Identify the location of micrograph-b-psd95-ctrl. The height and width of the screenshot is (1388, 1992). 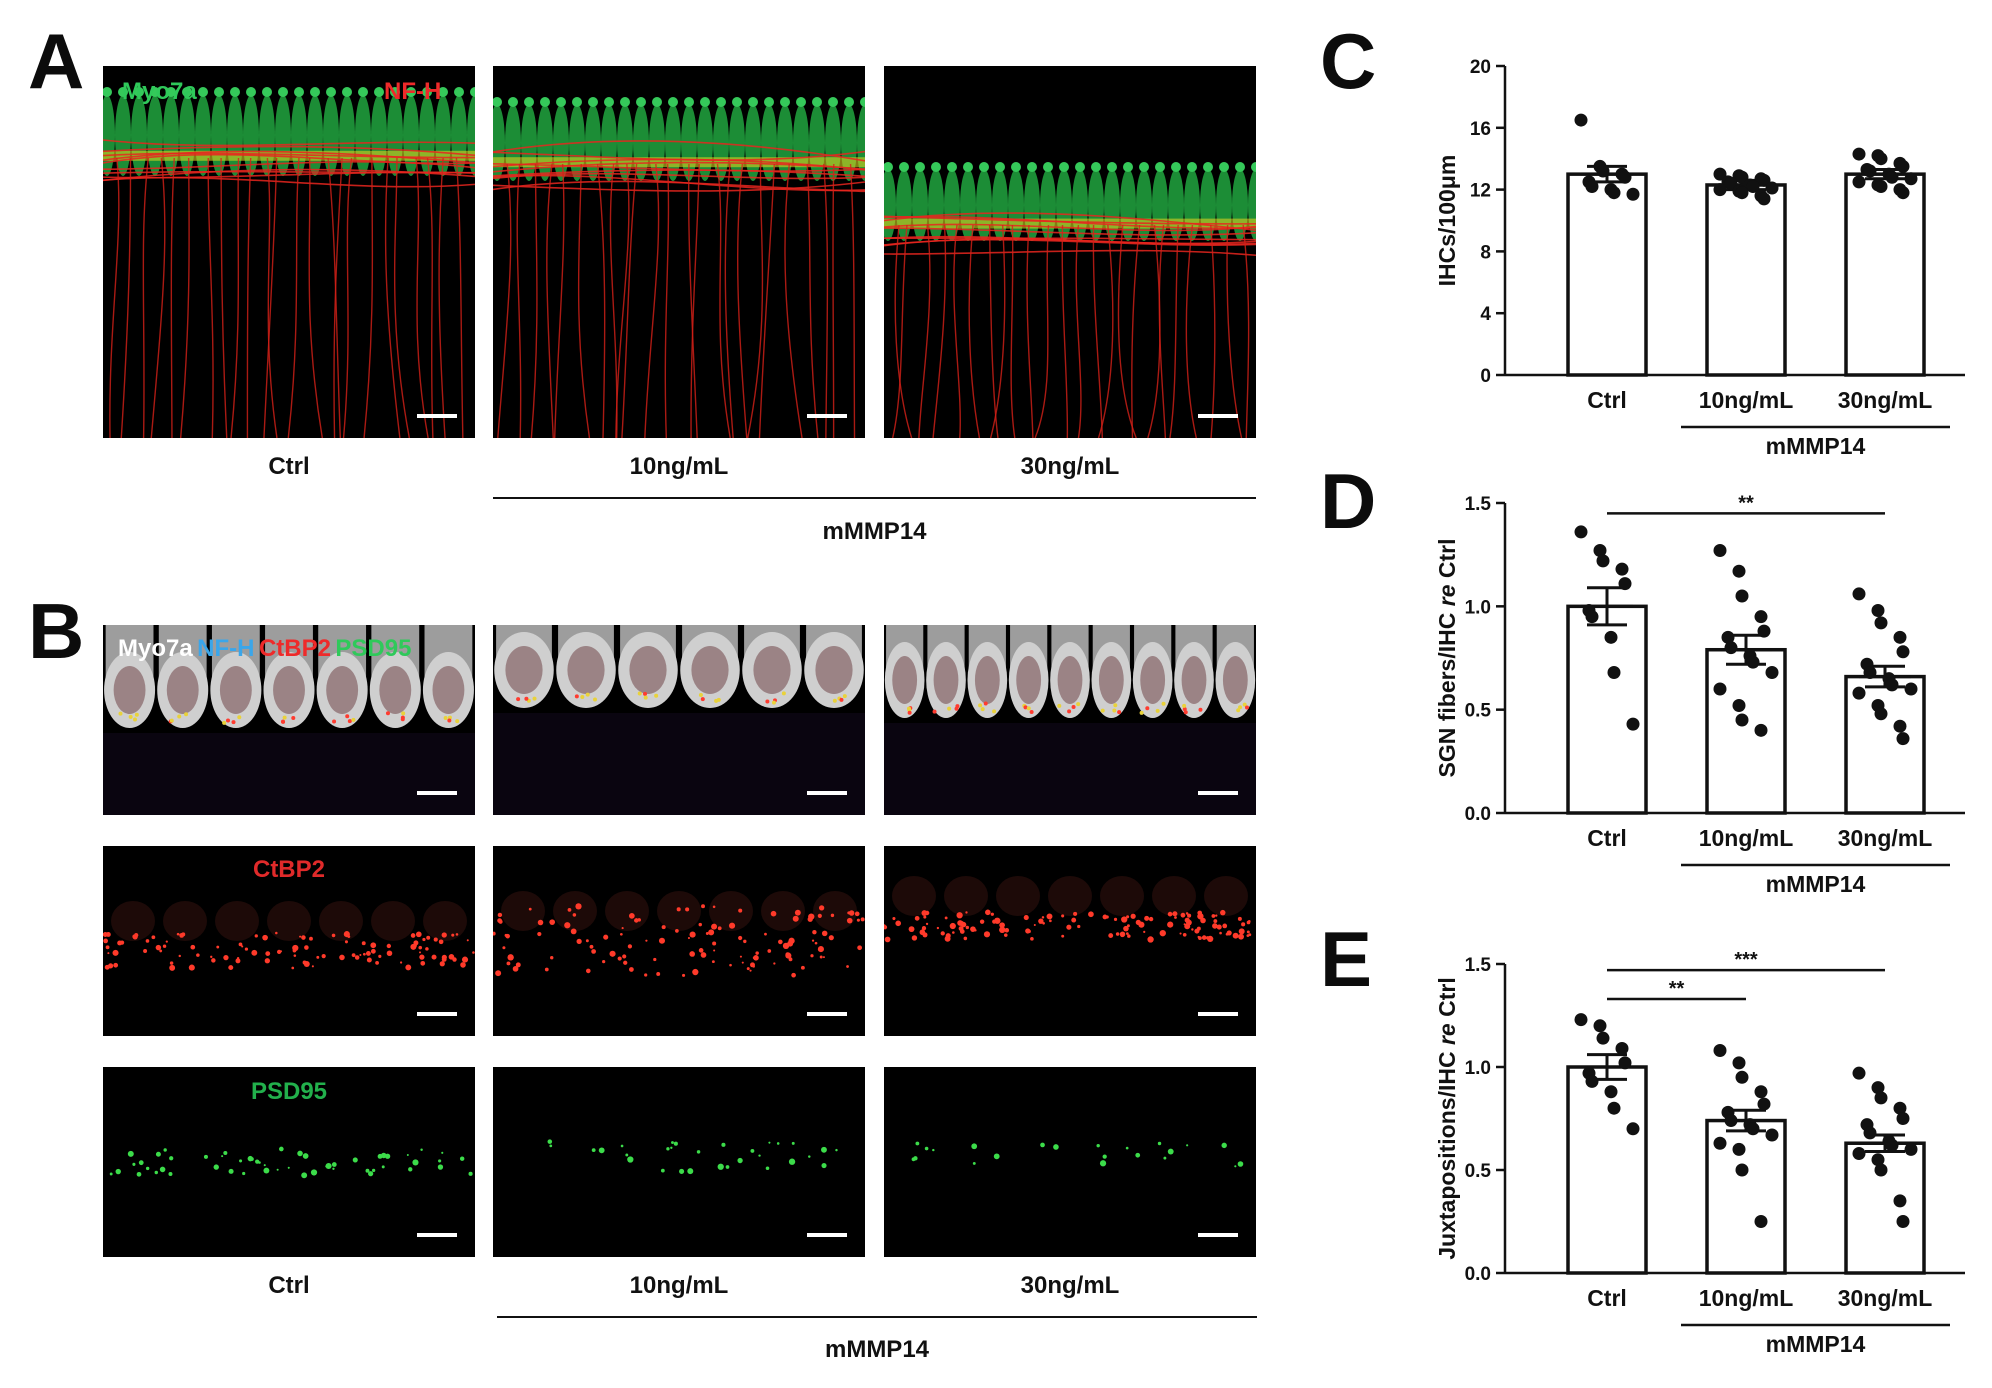
(289, 1162).